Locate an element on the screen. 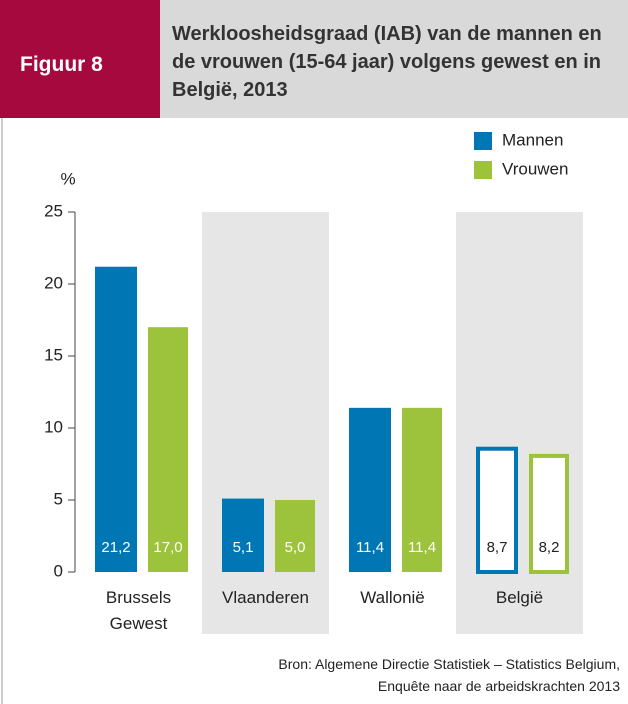  y-tick-label: 20 is located at coordinates (53, 282).